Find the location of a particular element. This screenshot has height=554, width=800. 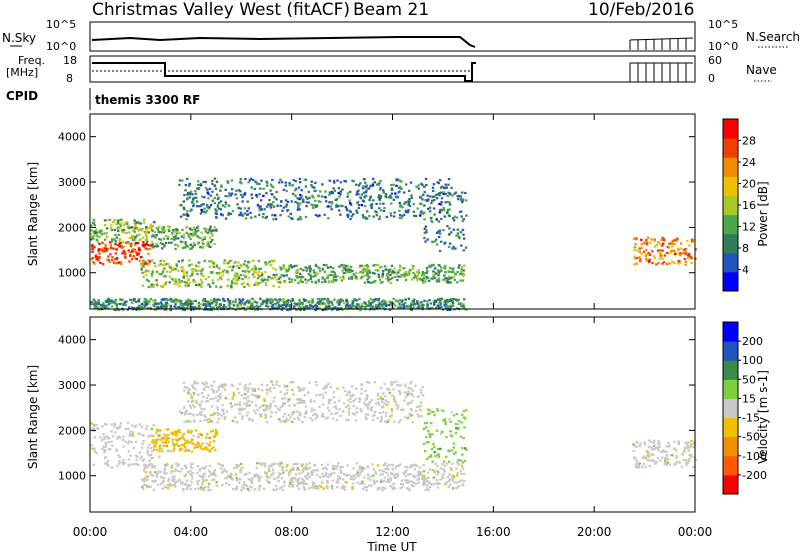

colorbar-swatch is located at coordinates (730, 281).